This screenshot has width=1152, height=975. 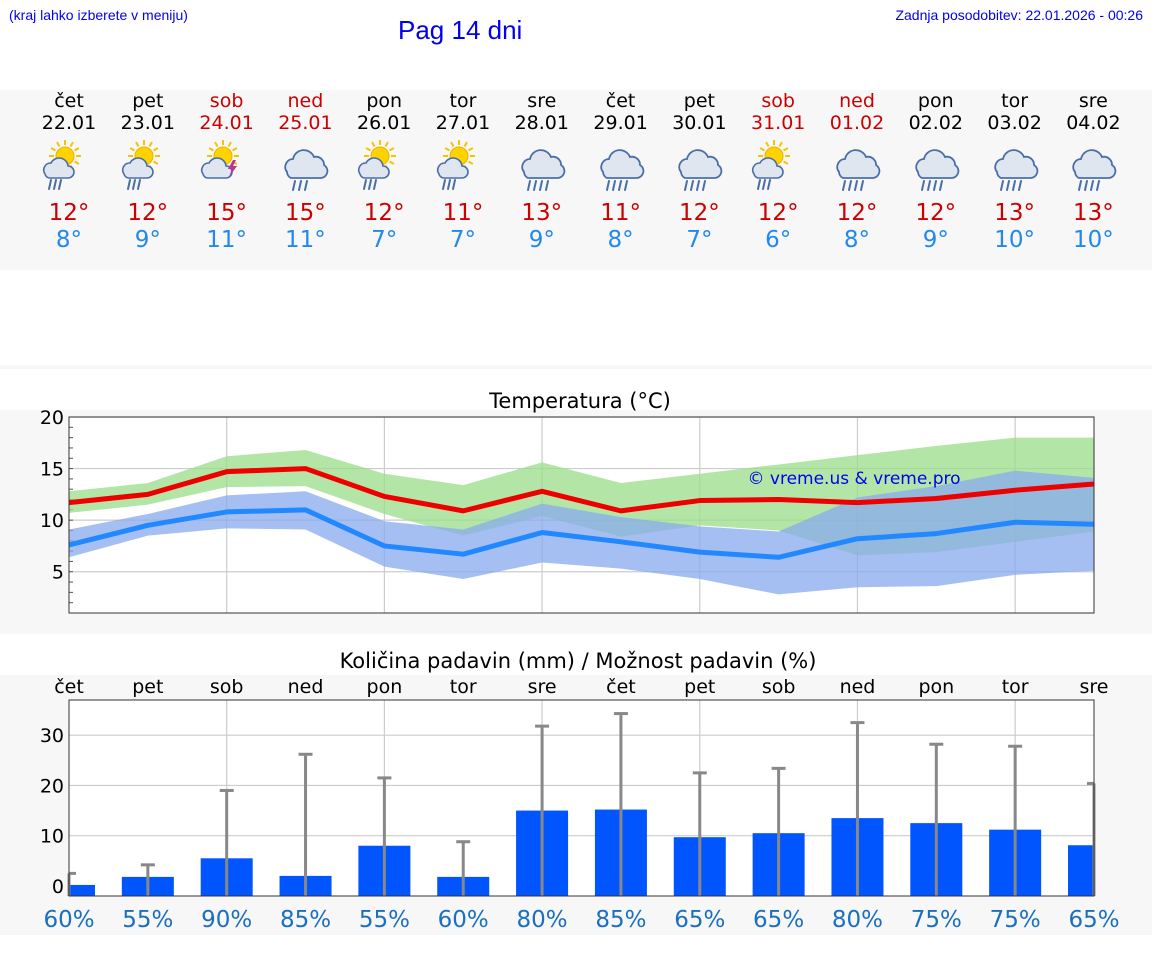 I want to click on day-date: 30.01, so click(x=699, y=123).